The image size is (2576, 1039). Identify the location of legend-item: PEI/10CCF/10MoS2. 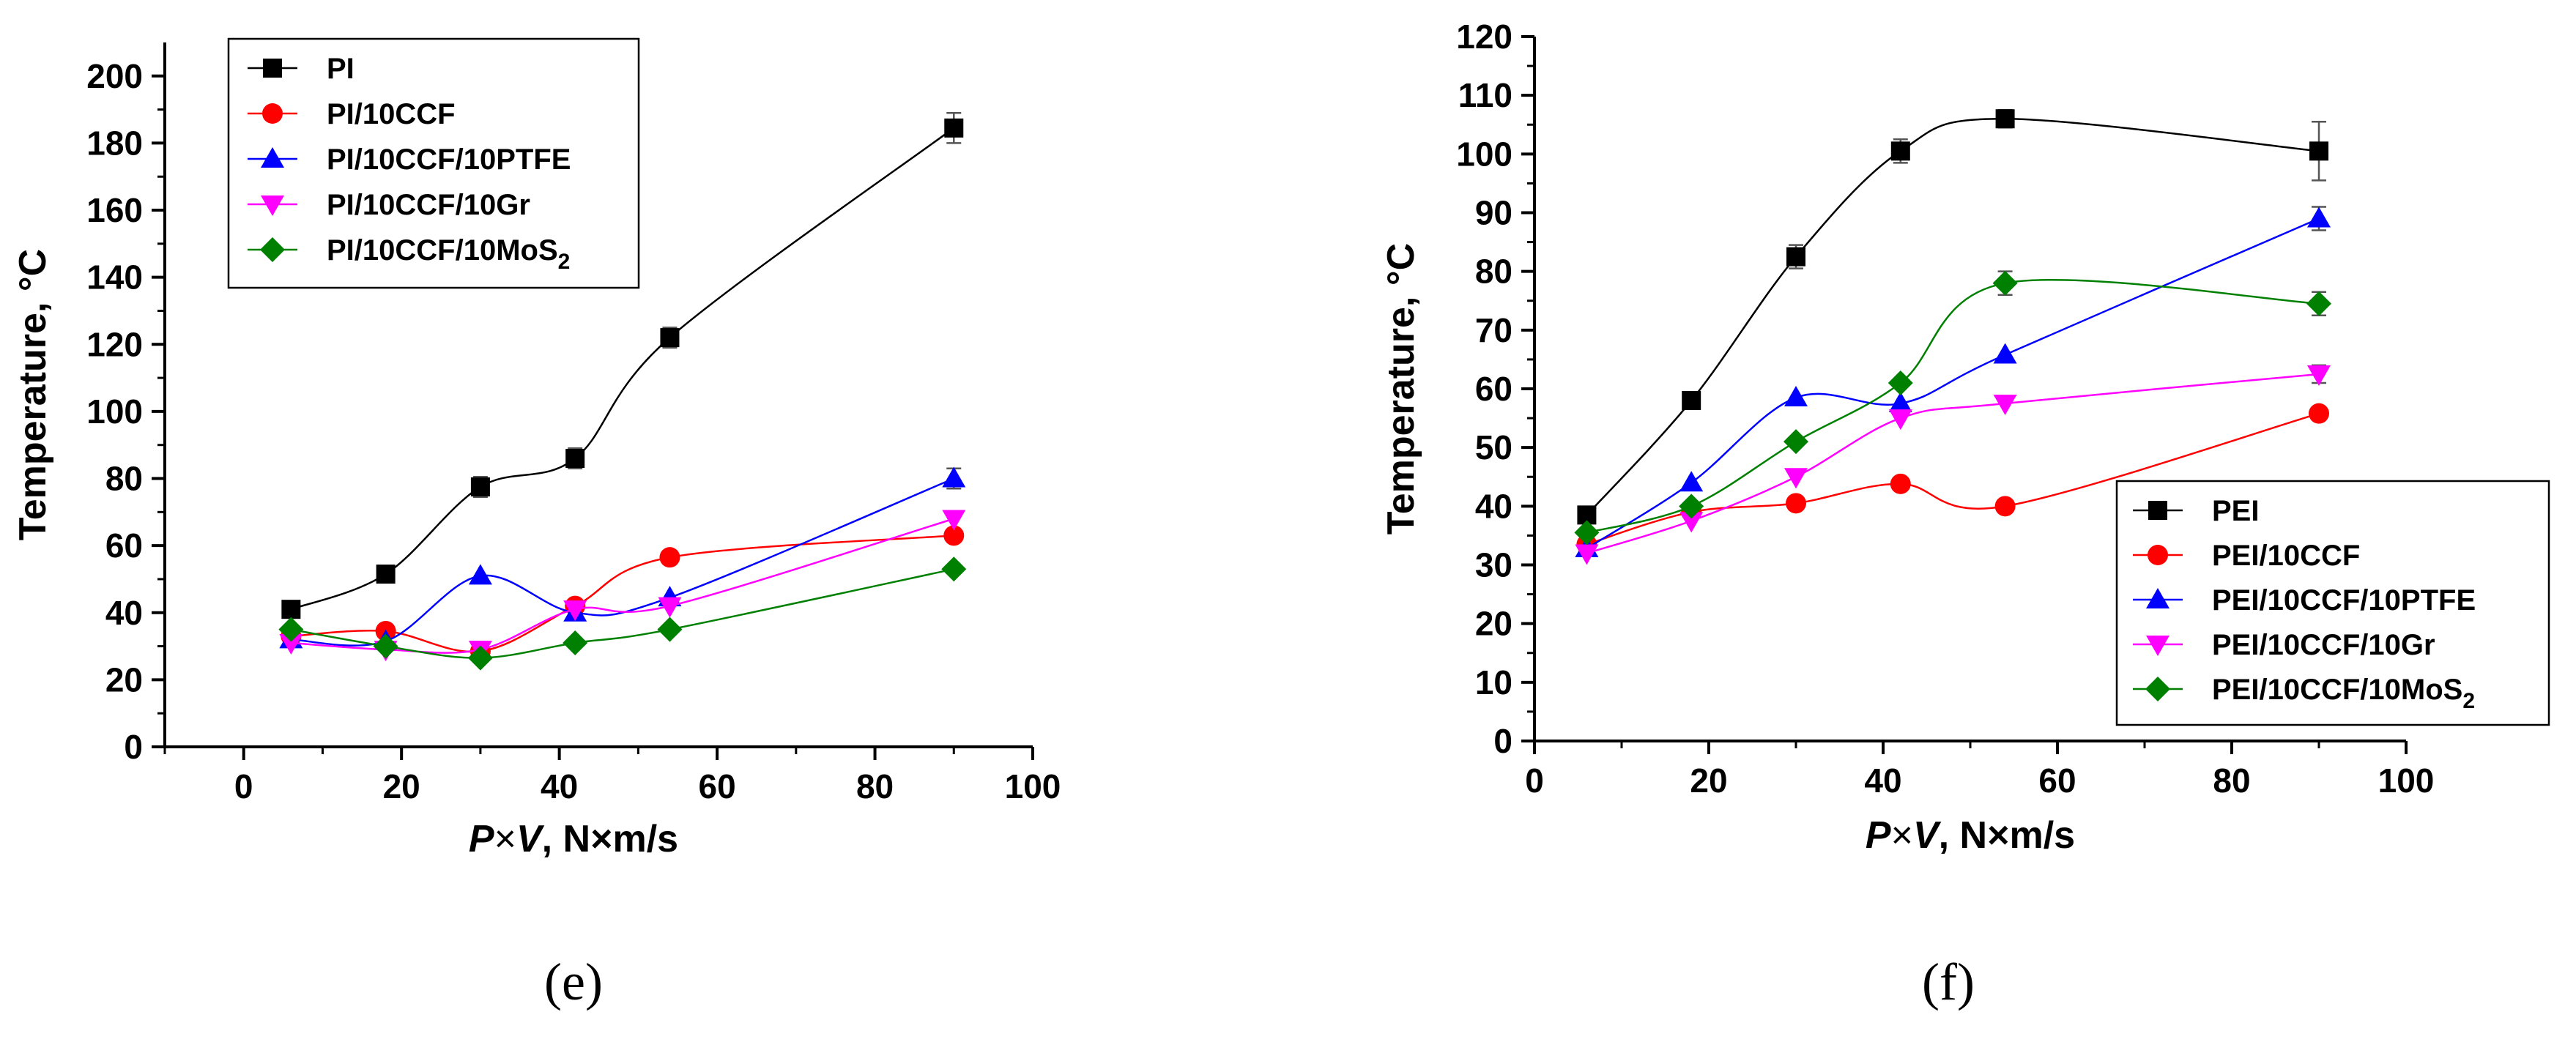
(2304, 693).